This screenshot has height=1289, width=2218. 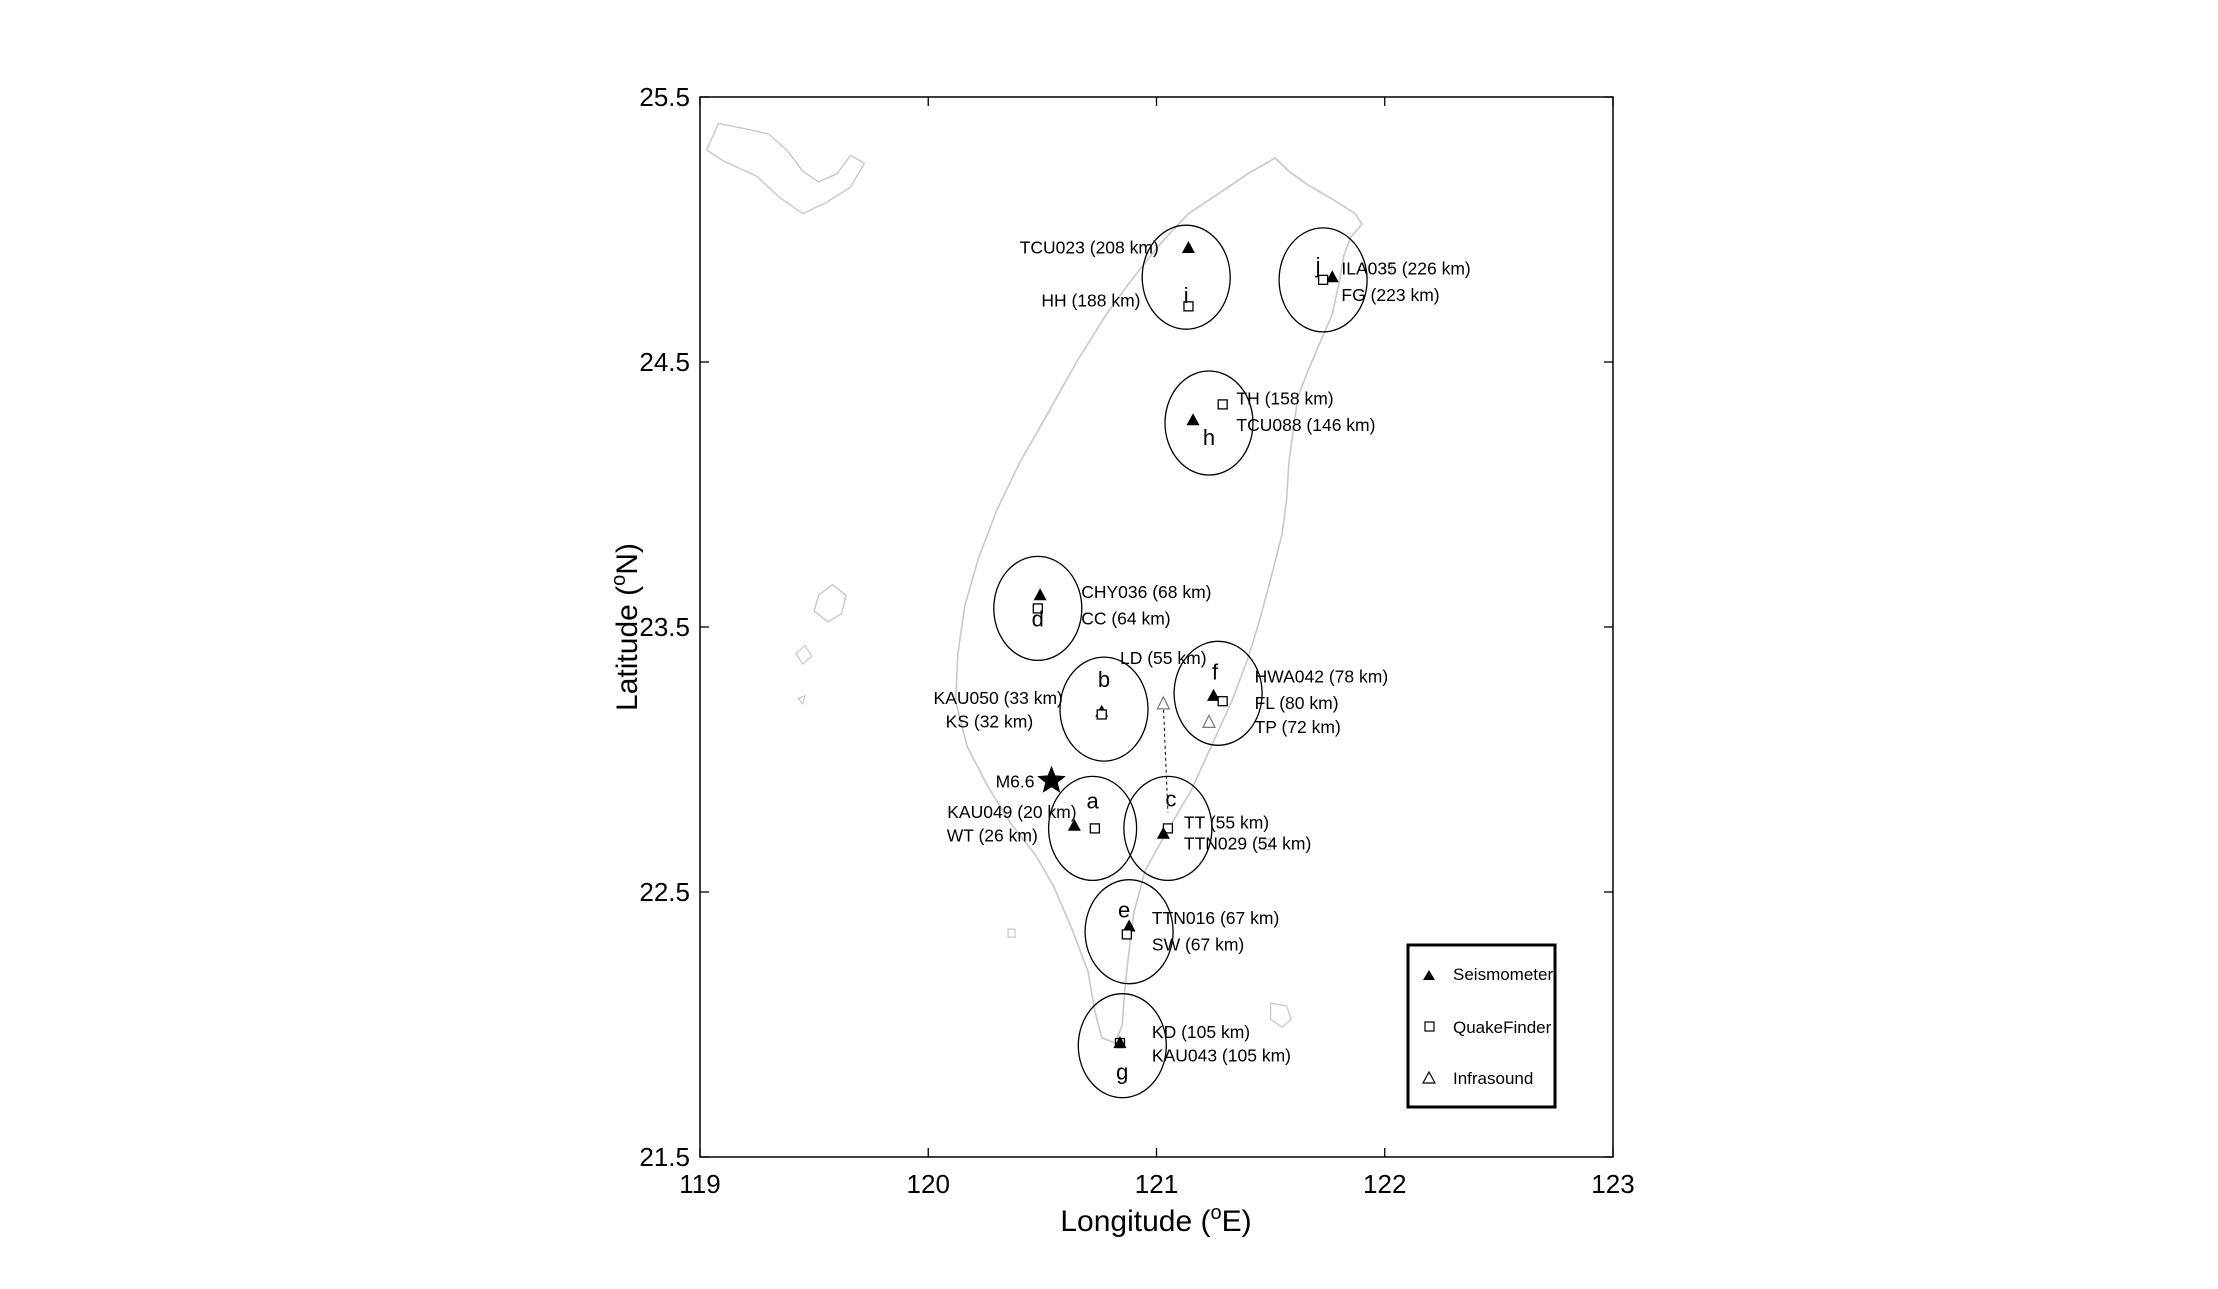 I want to click on x-axis-title-base: Longitude (, so click(x=1135, y=1221).